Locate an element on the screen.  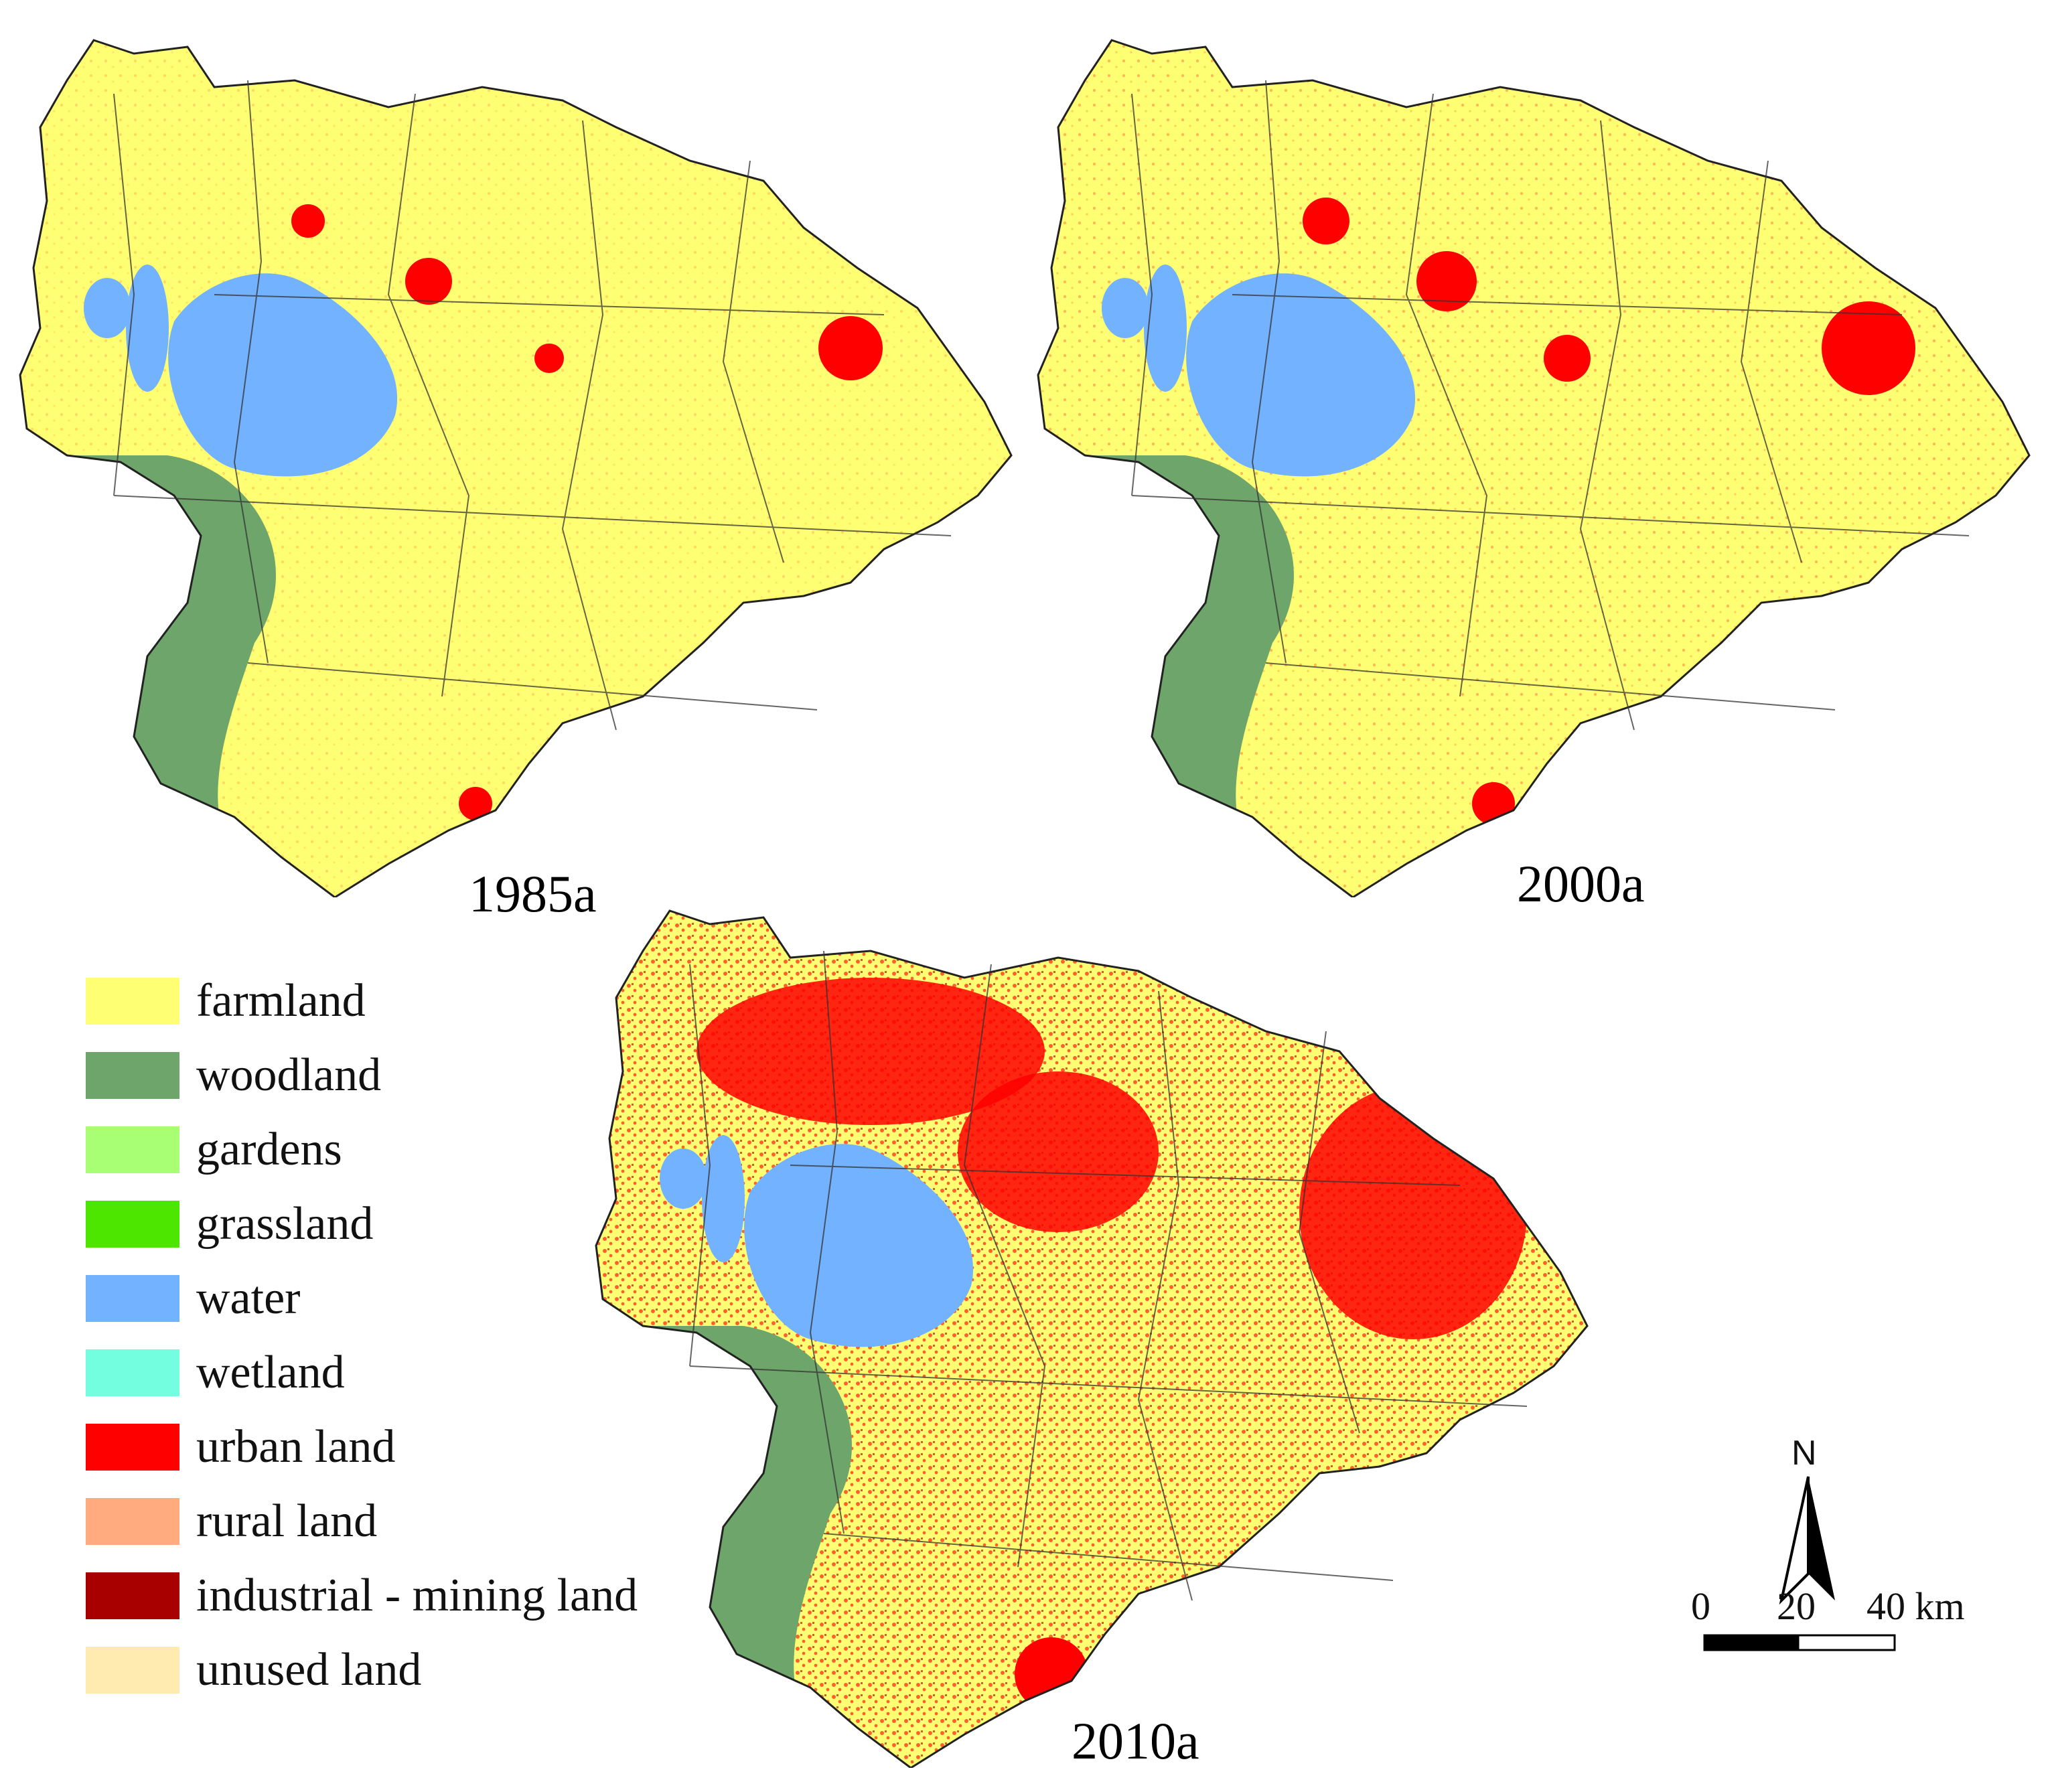
legend-swatch-water is located at coordinates (132, 1298).